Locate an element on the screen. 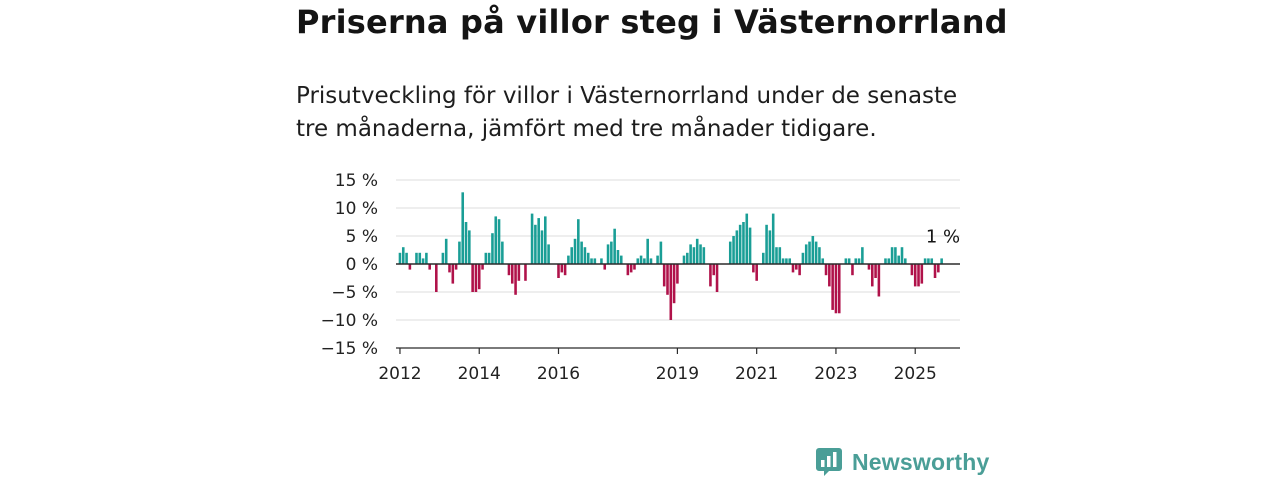  y-tick-label: 5 % is located at coordinates (362, 237).